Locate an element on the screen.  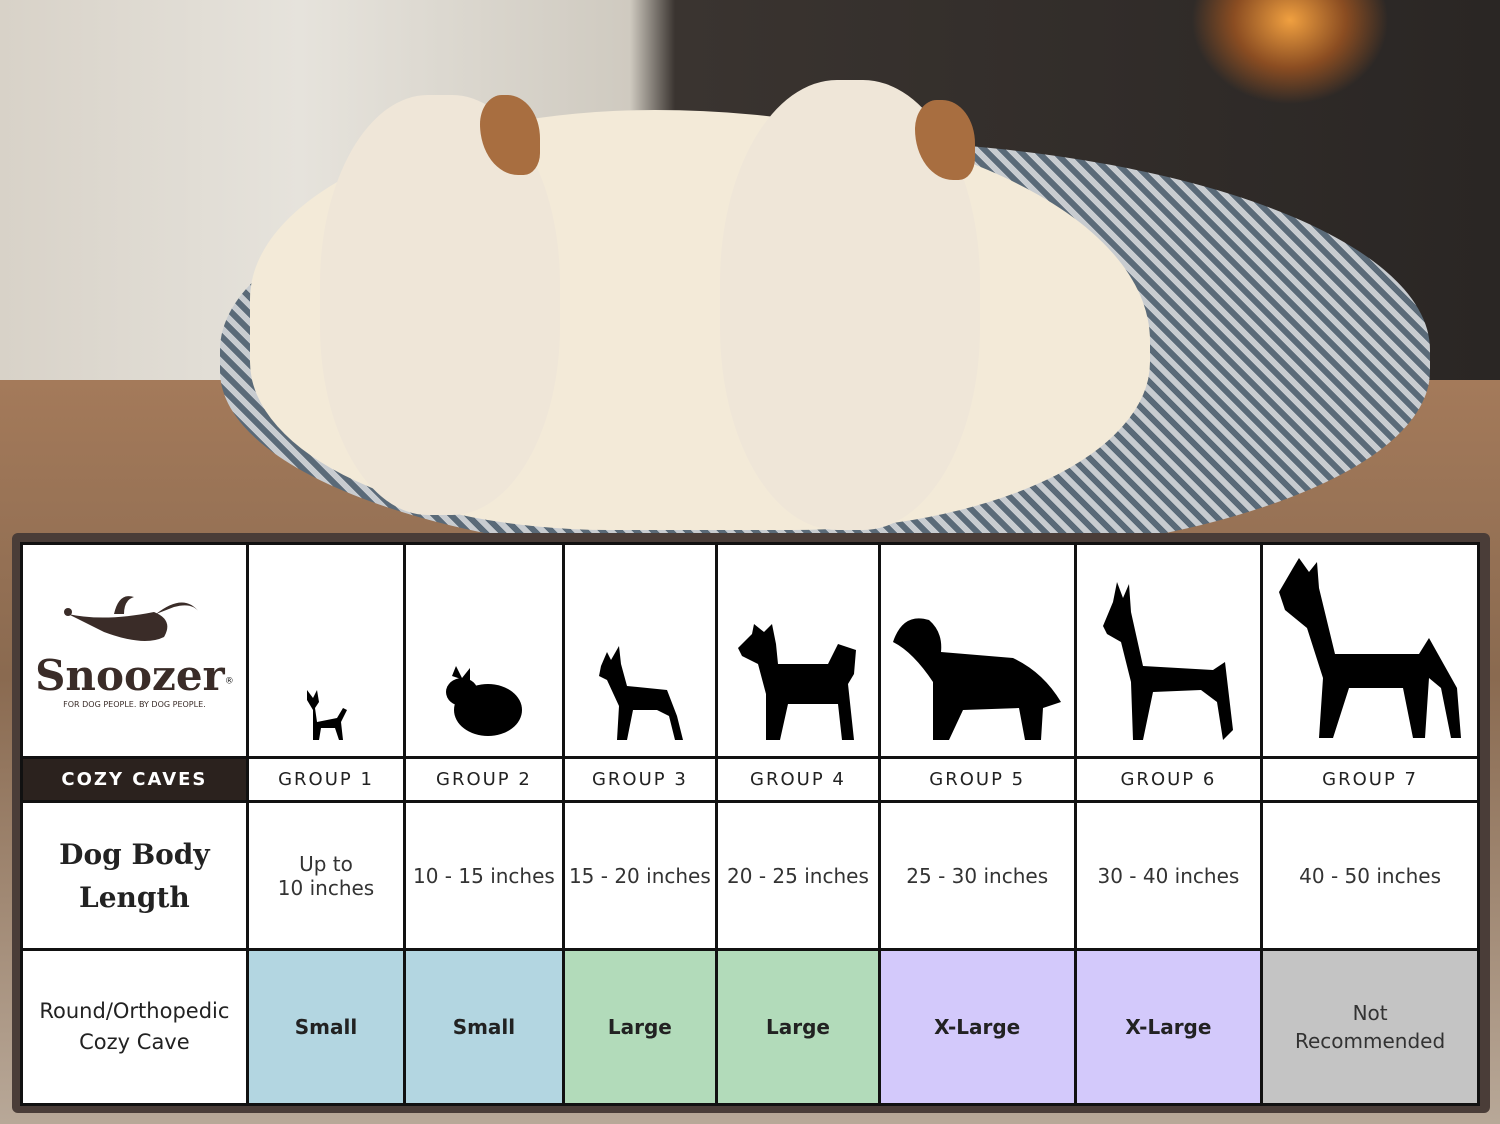
product-header: Round/Orthopedic Cozy Cave is located at coordinates (134, 1027).